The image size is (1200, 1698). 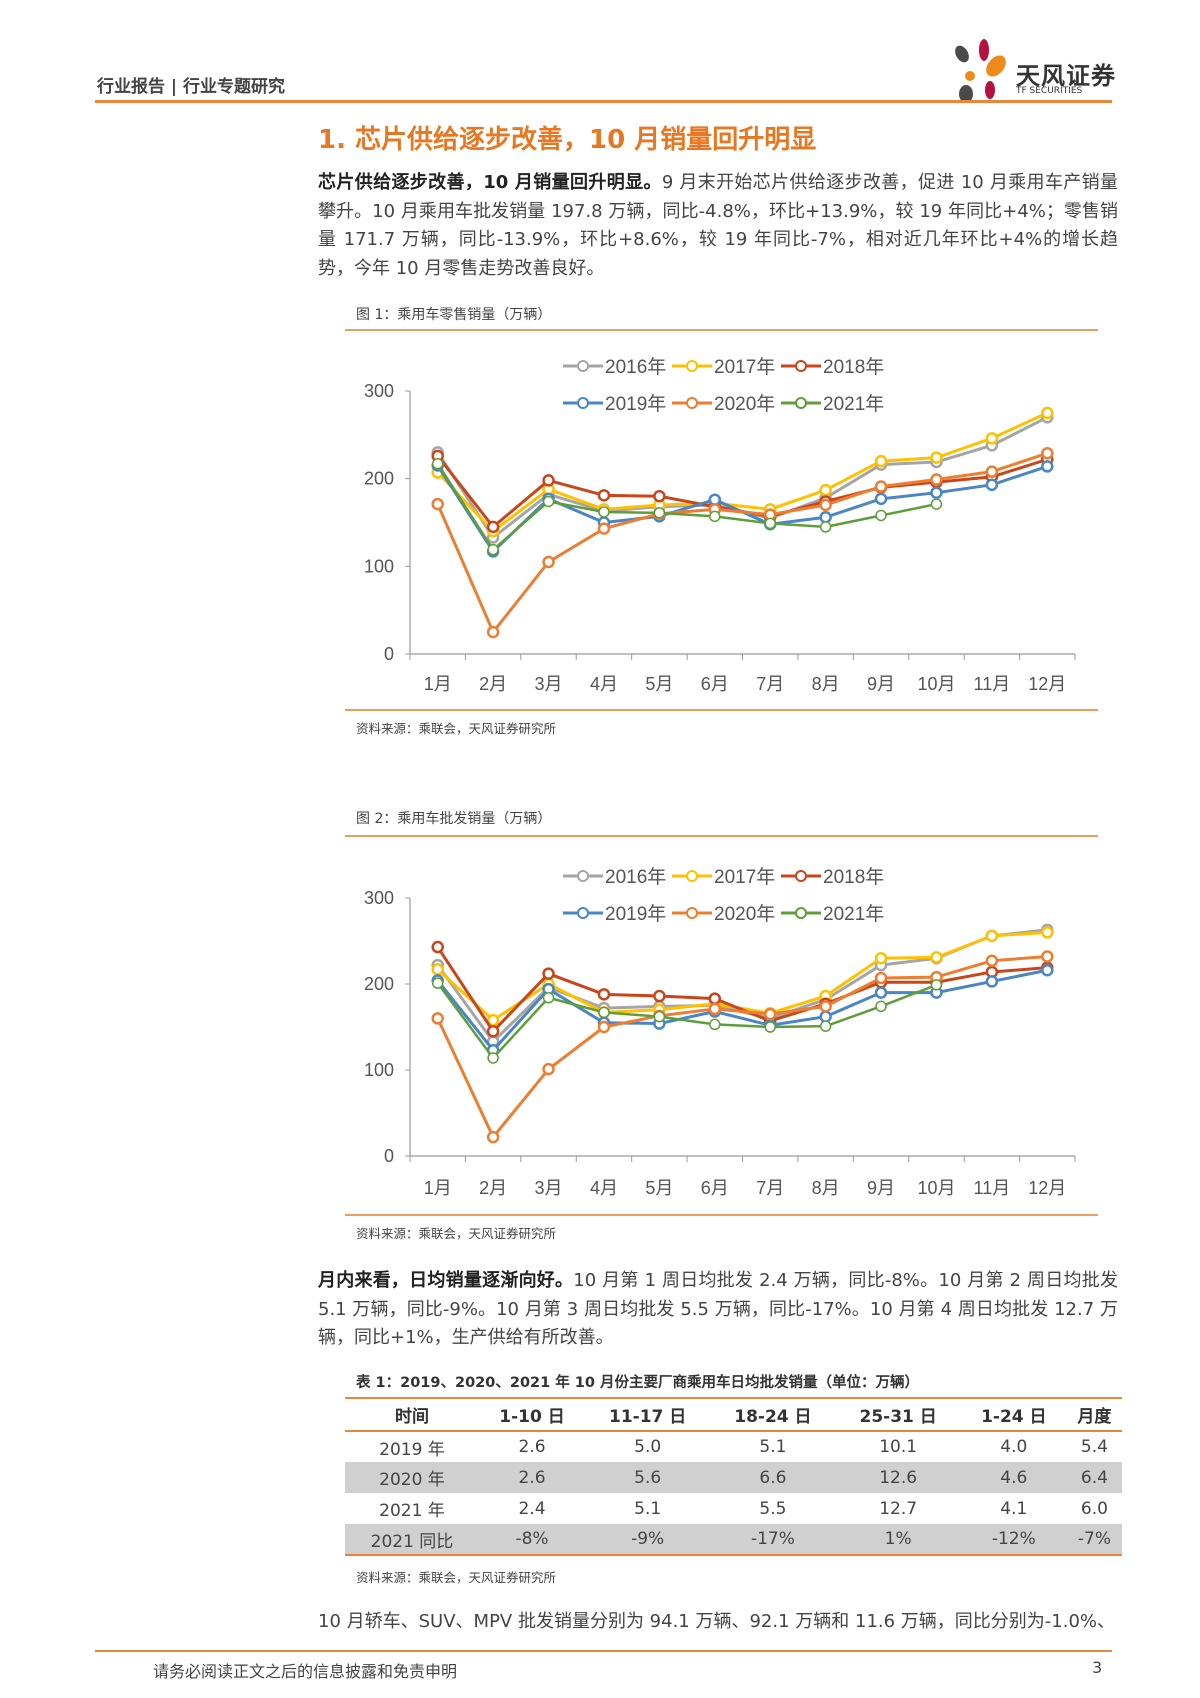 What do you see at coordinates (980, 71) in the screenshot?
I see `logo-petals-icon` at bounding box center [980, 71].